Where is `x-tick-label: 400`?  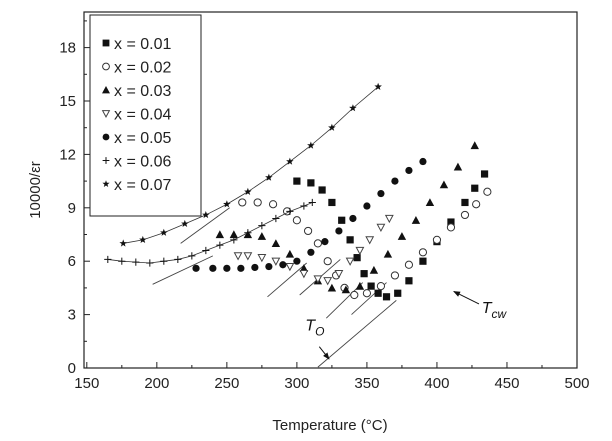 x-tick-label: 400 is located at coordinates (436, 383).